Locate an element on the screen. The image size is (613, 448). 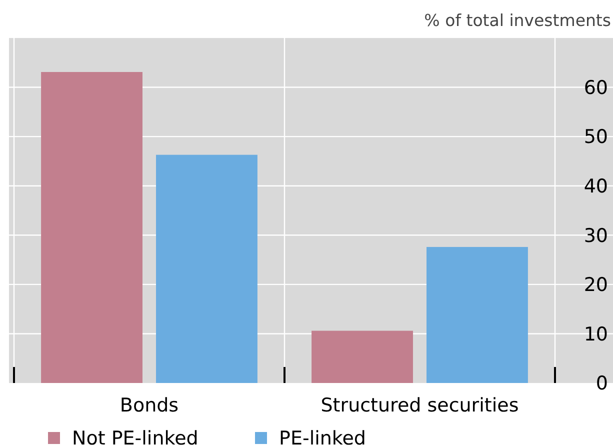
y-tick-label: 0 is located at coordinates (602, 383).